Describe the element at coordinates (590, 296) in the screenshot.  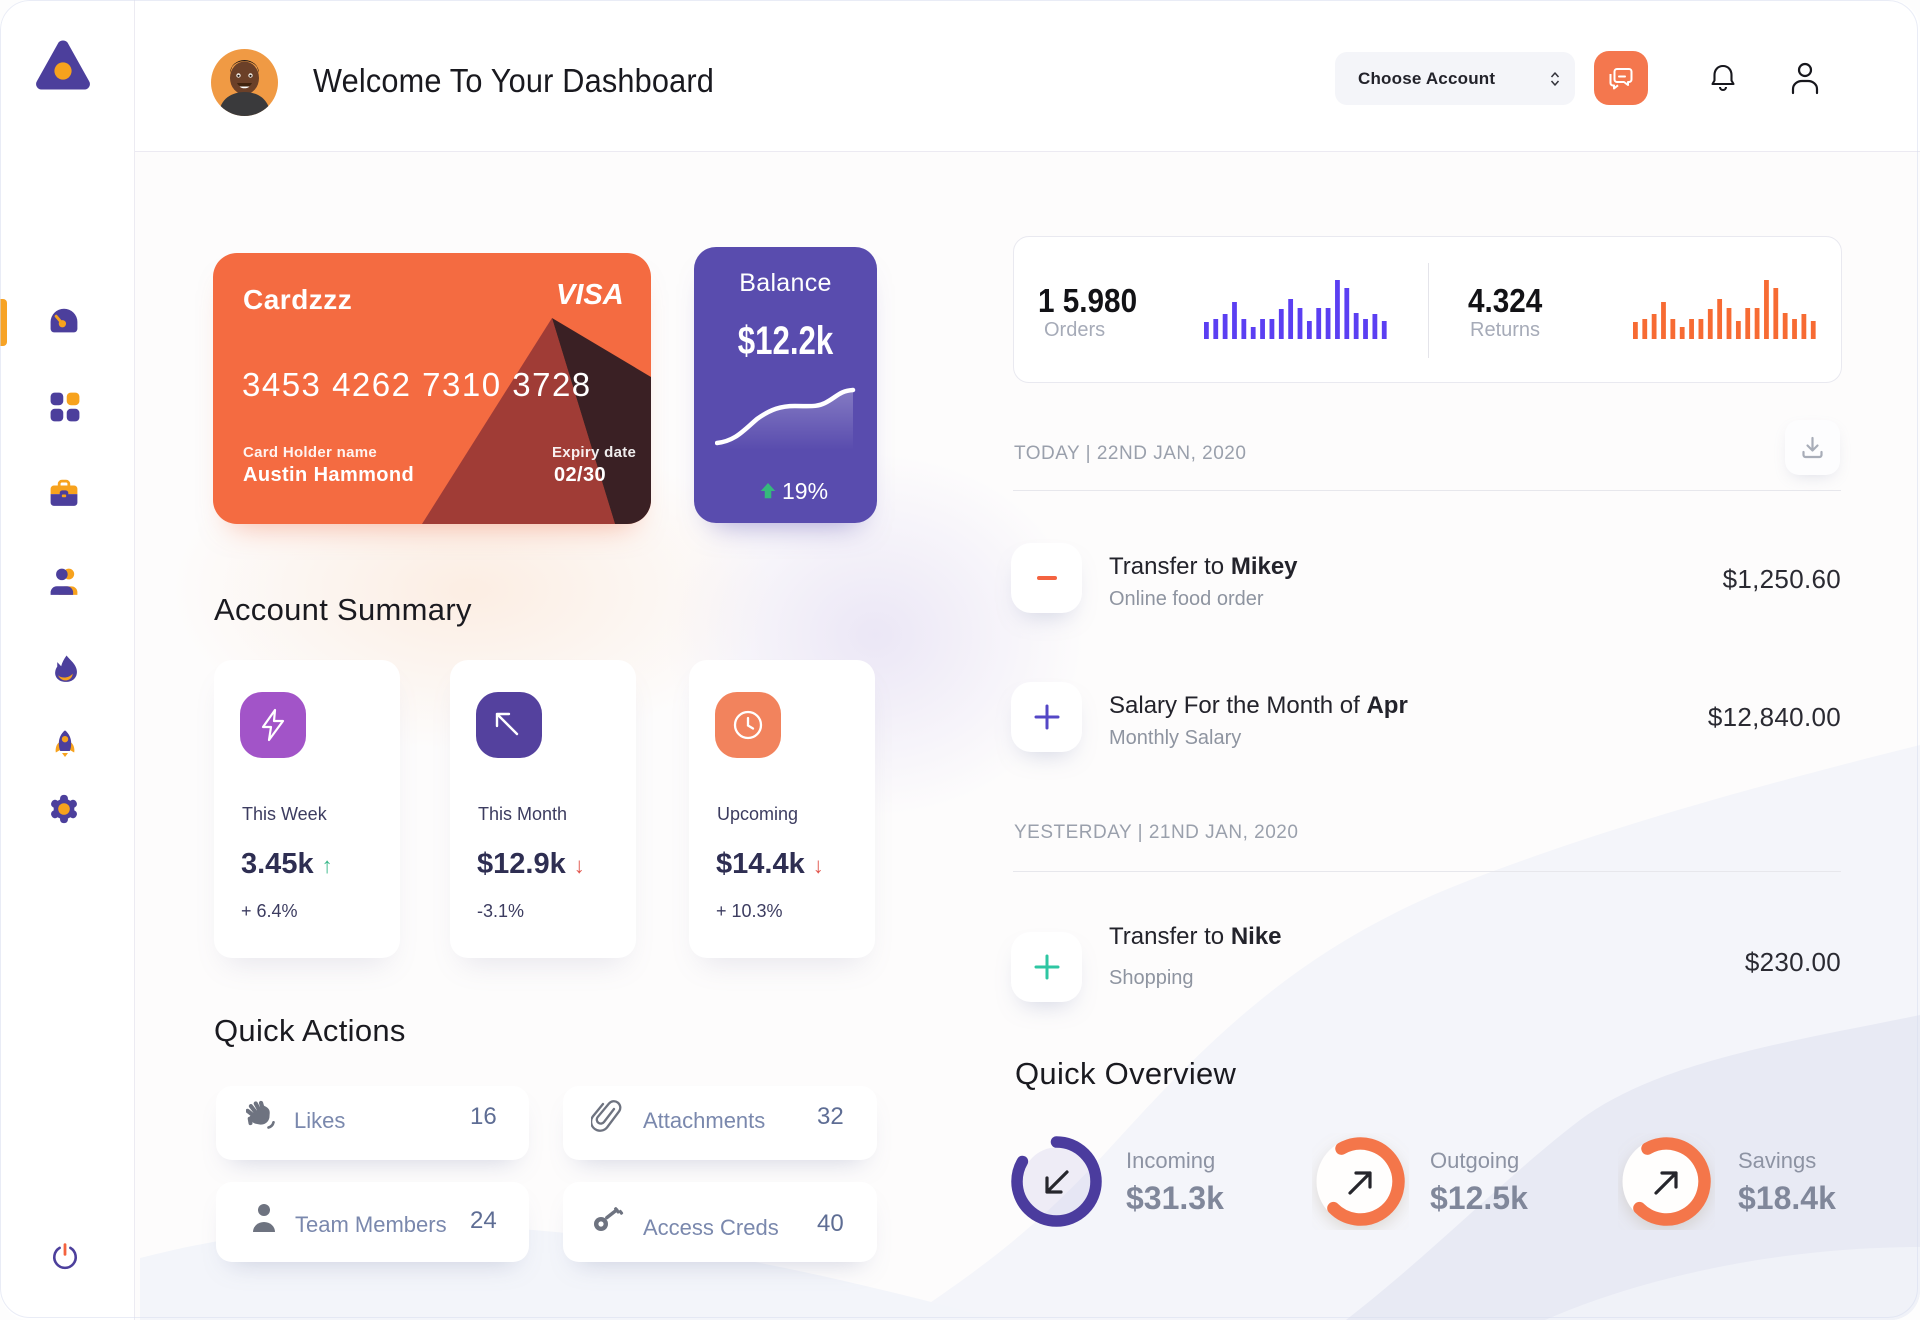
I see `svg-text: VISA` at that location.